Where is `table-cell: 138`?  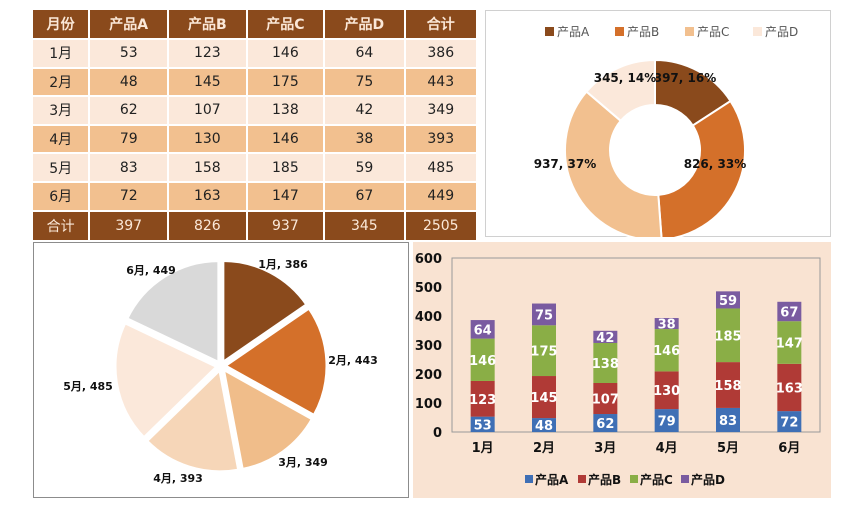
table-cell: 138 is located at coordinates (285, 110).